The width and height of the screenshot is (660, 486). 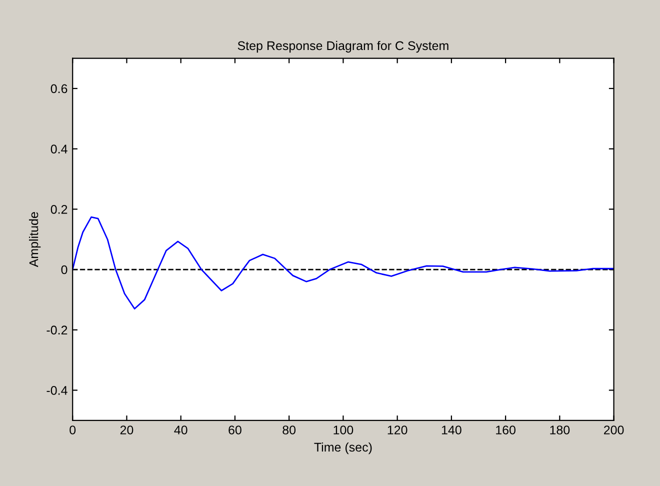 What do you see at coordinates (343, 448) in the screenshot?
I see `x-axis-title: Time (sec)` at bounding box center [343, 448].